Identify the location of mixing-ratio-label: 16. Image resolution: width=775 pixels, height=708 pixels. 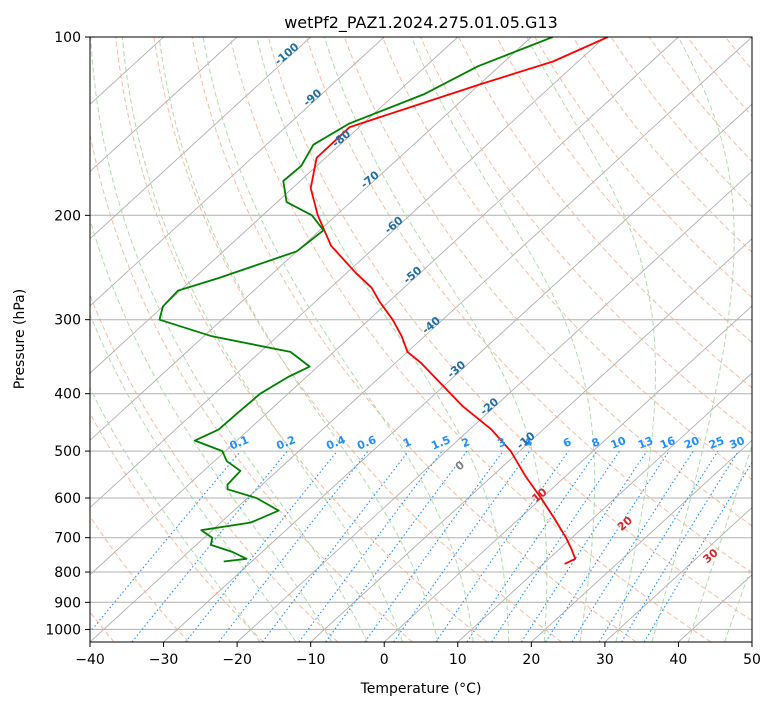
(667, 443).